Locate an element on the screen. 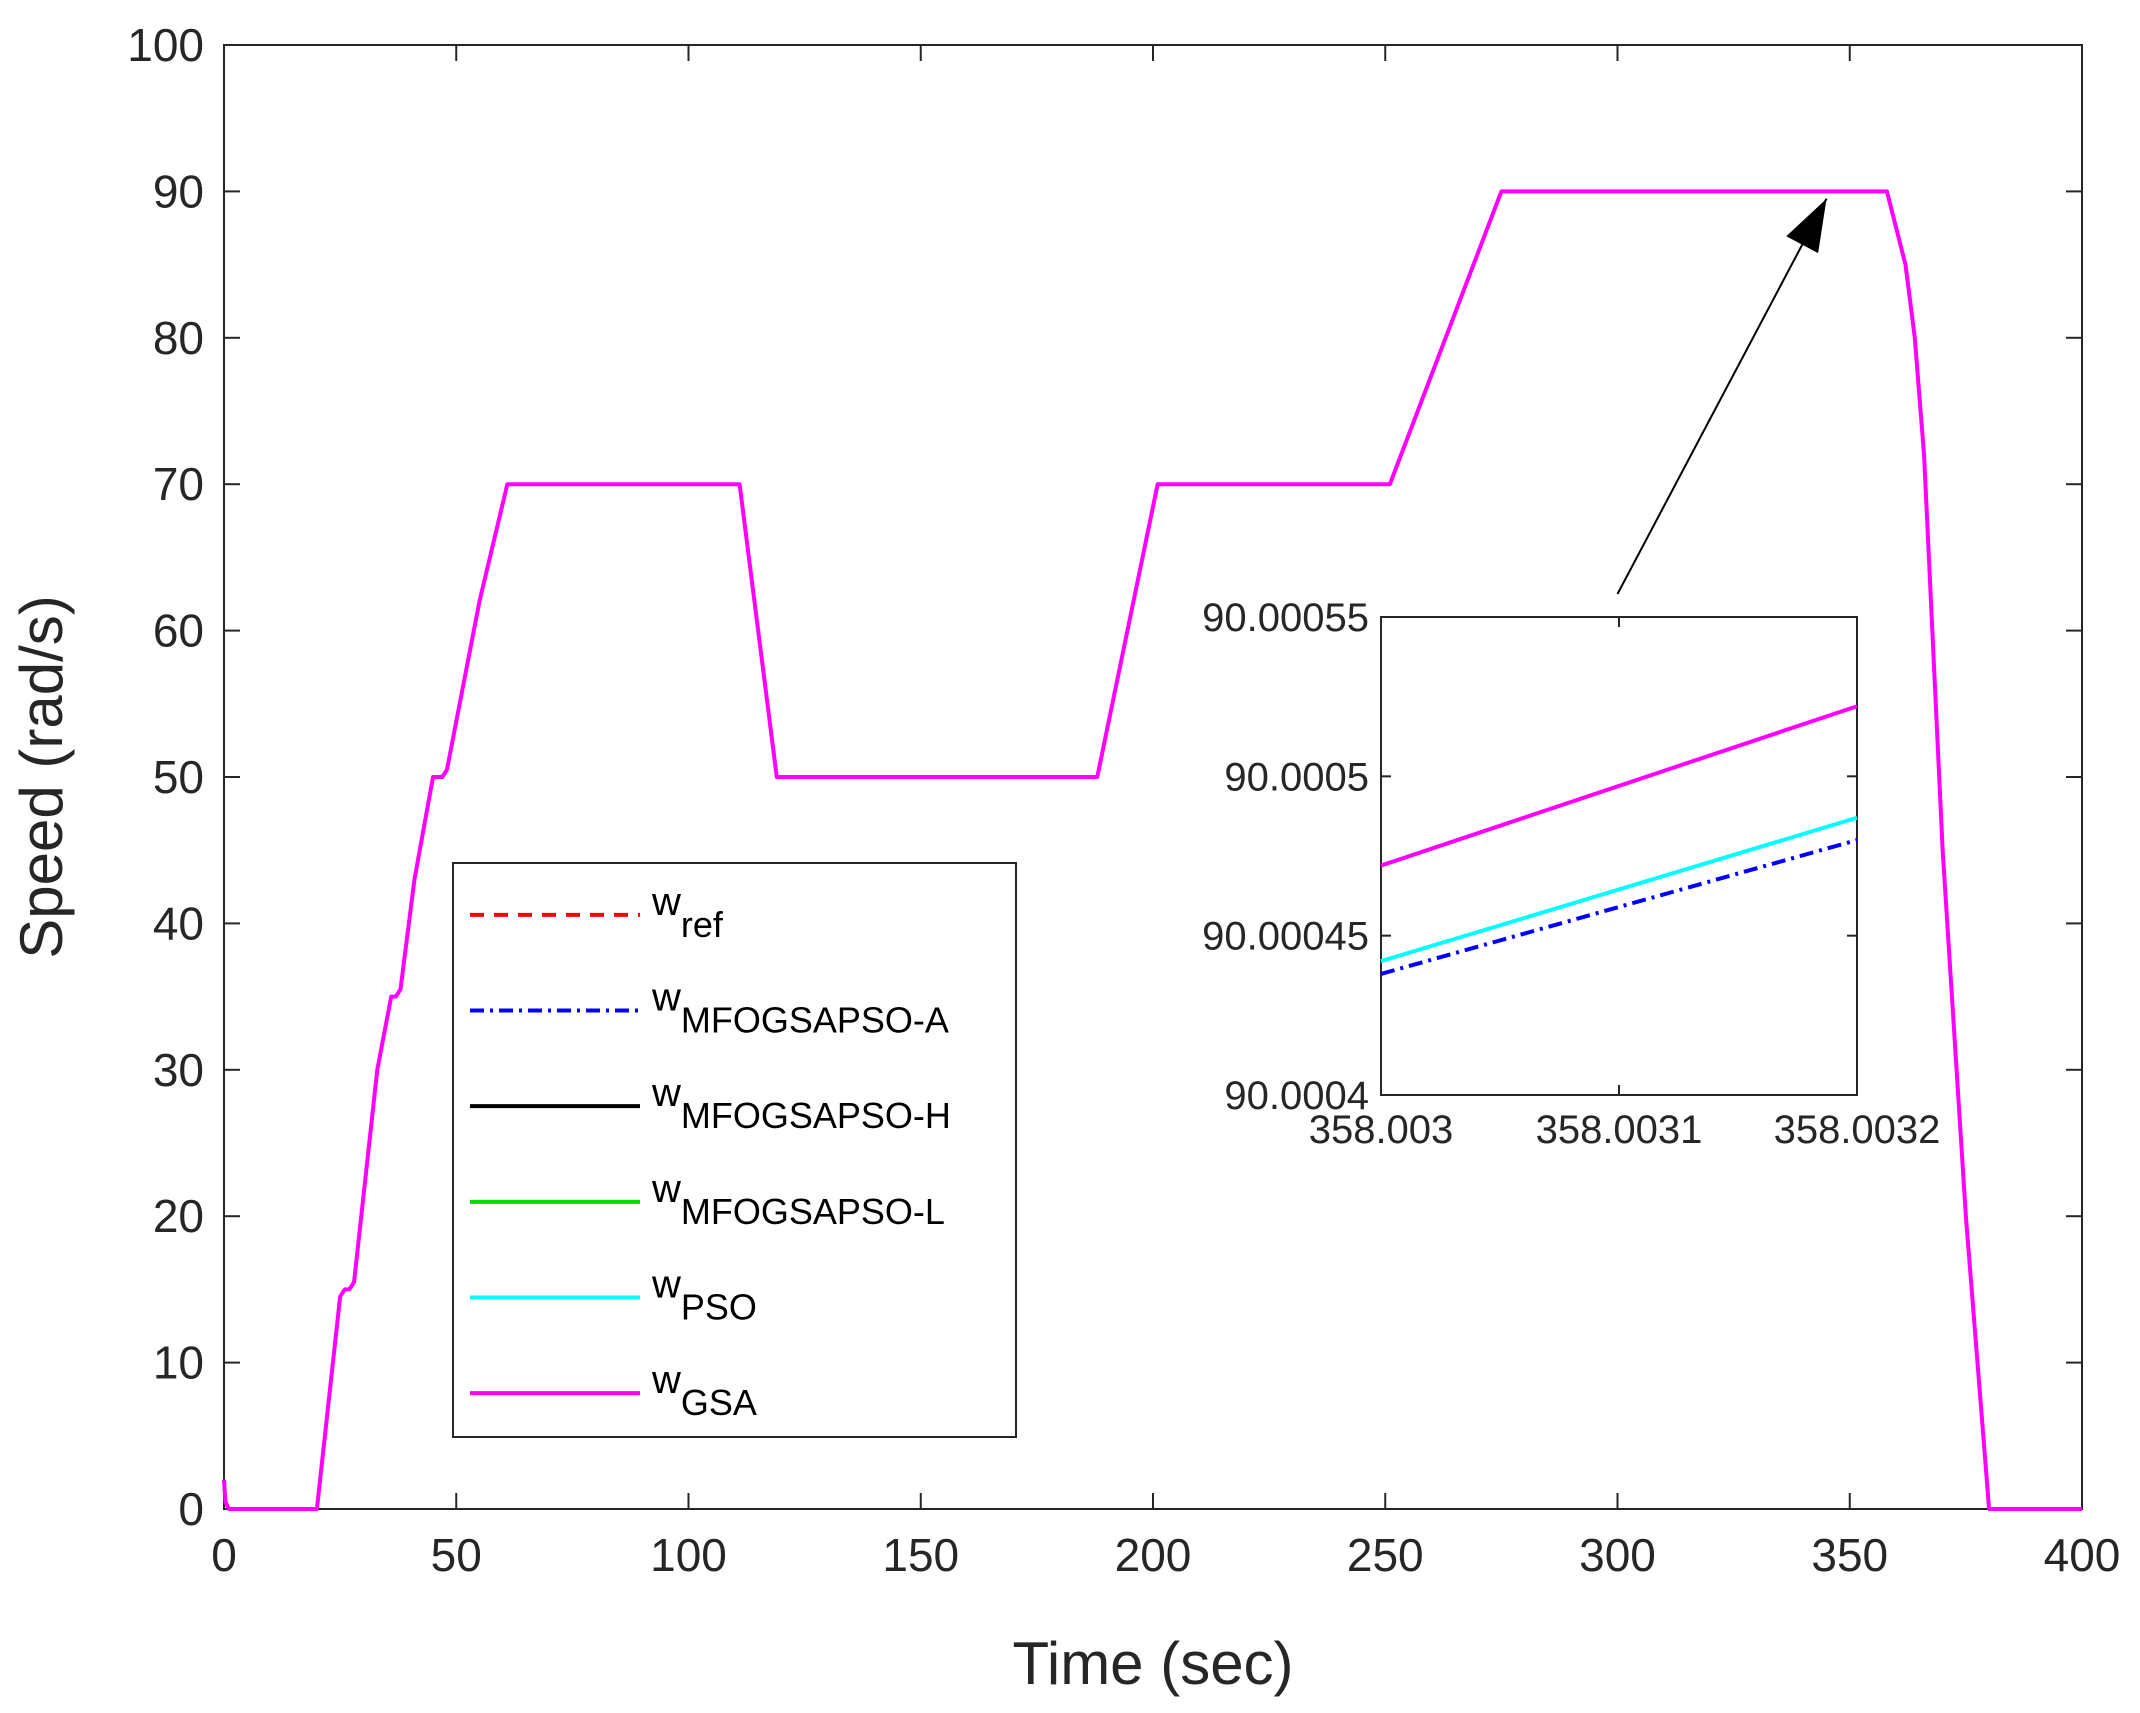 The width and height of the screenshot is (2140, 1713). inset-x-tick-label: 358.0031 is located at coordinates (1619, 1130).